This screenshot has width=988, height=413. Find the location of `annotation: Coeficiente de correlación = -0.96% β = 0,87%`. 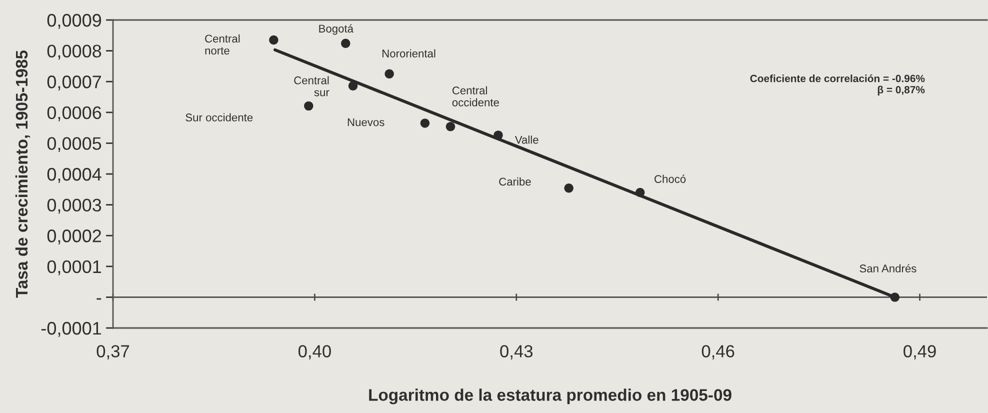

annotation: Coeficiente de correlación = -0.96% β = 0,87% is located at coordinates (837, 85).